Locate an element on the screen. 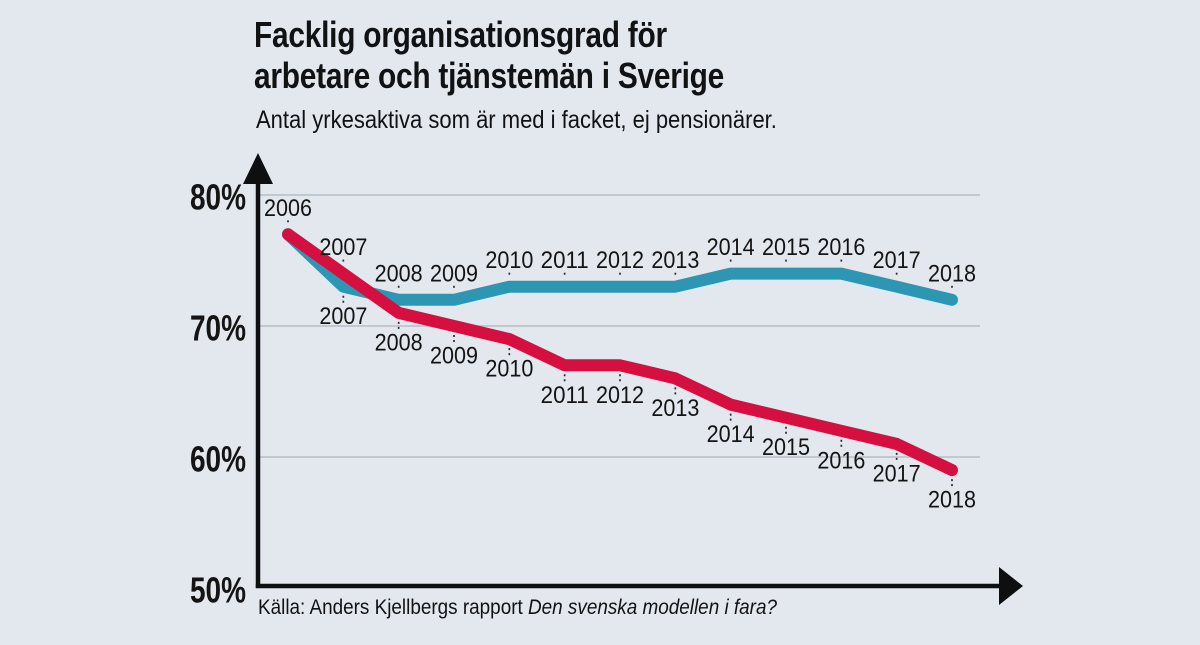 This screenshot has width=1200, height=645. year-label-top-2016: 2016 is located at coordinates (841, 247).